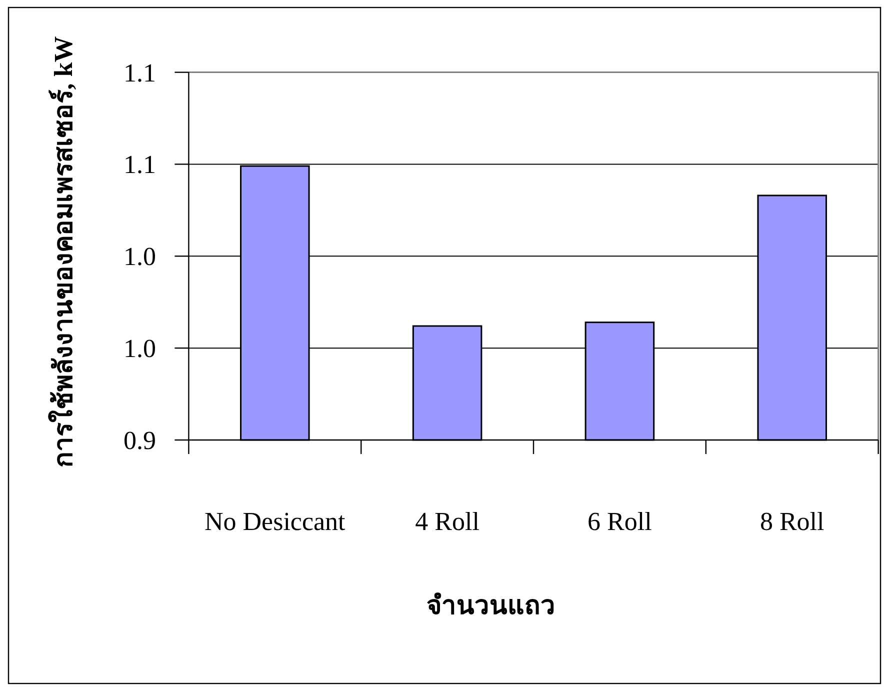 The image size is (884, 687). What do you see at coordinates (447, 521) in the screenshot?
I see `x-tick-label: 4 Roll` at bounding box center [447, 521].